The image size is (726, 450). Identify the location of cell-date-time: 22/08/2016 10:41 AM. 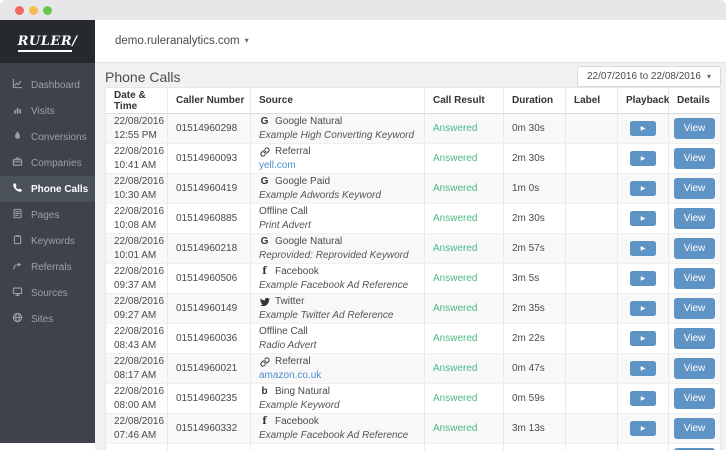
(137, 158).